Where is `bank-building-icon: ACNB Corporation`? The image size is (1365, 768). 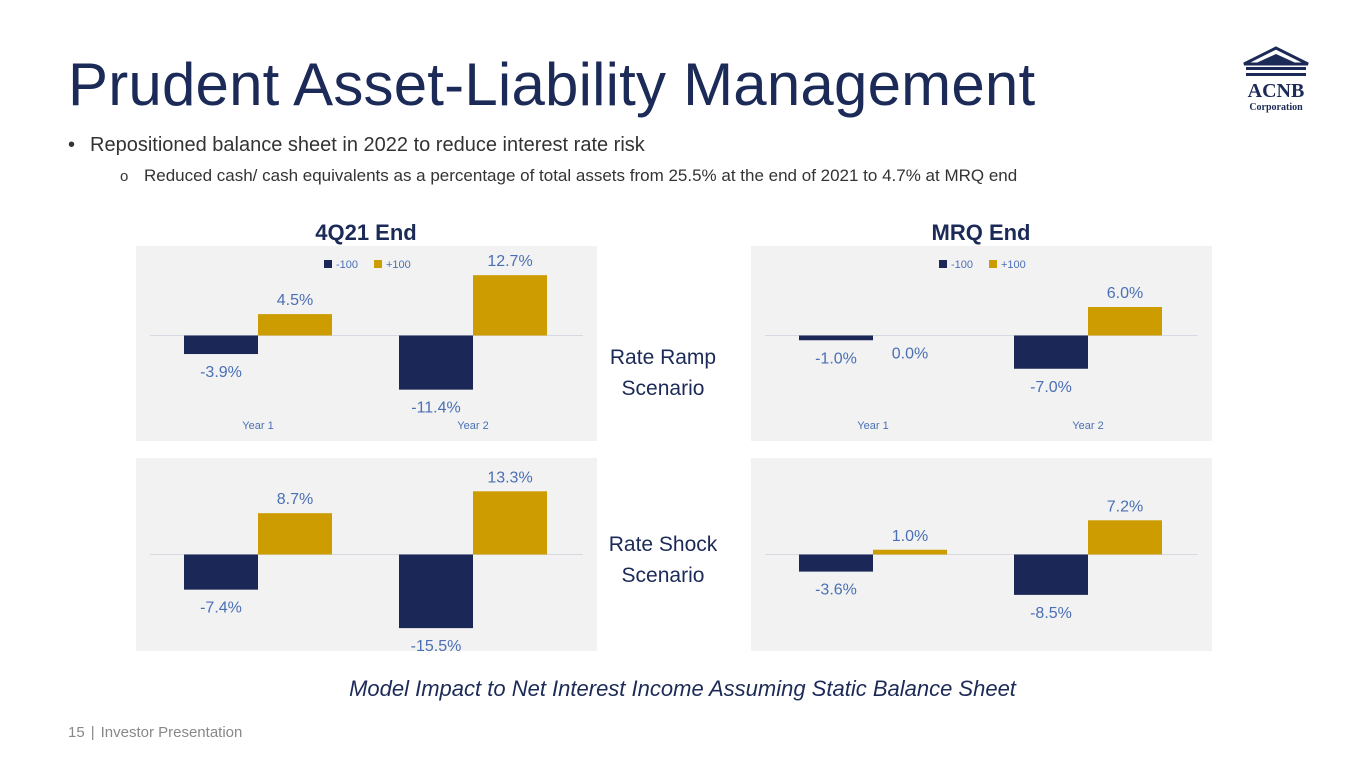 bank-building-icon: ACNB Corporation is located at coordinates (1276, 79).